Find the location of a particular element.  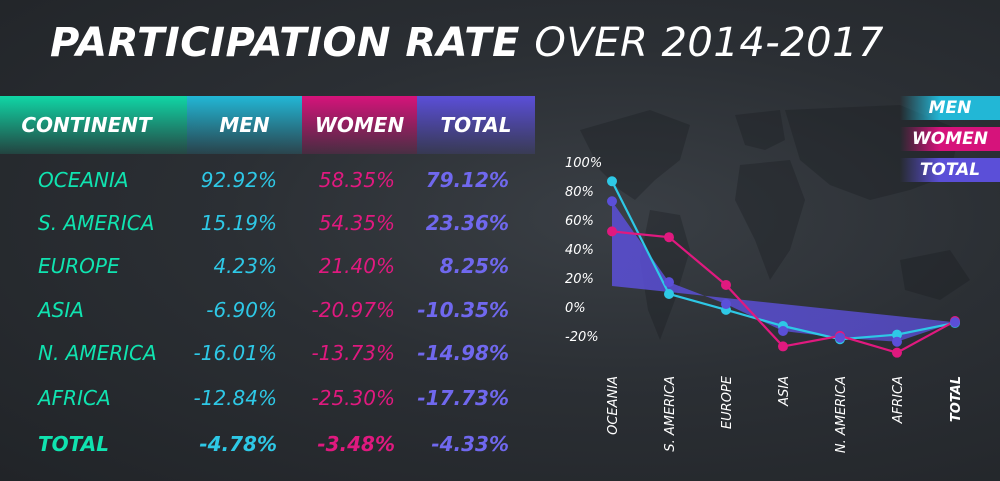

y-tick-label: -20% is located at coordinates (582, 337).